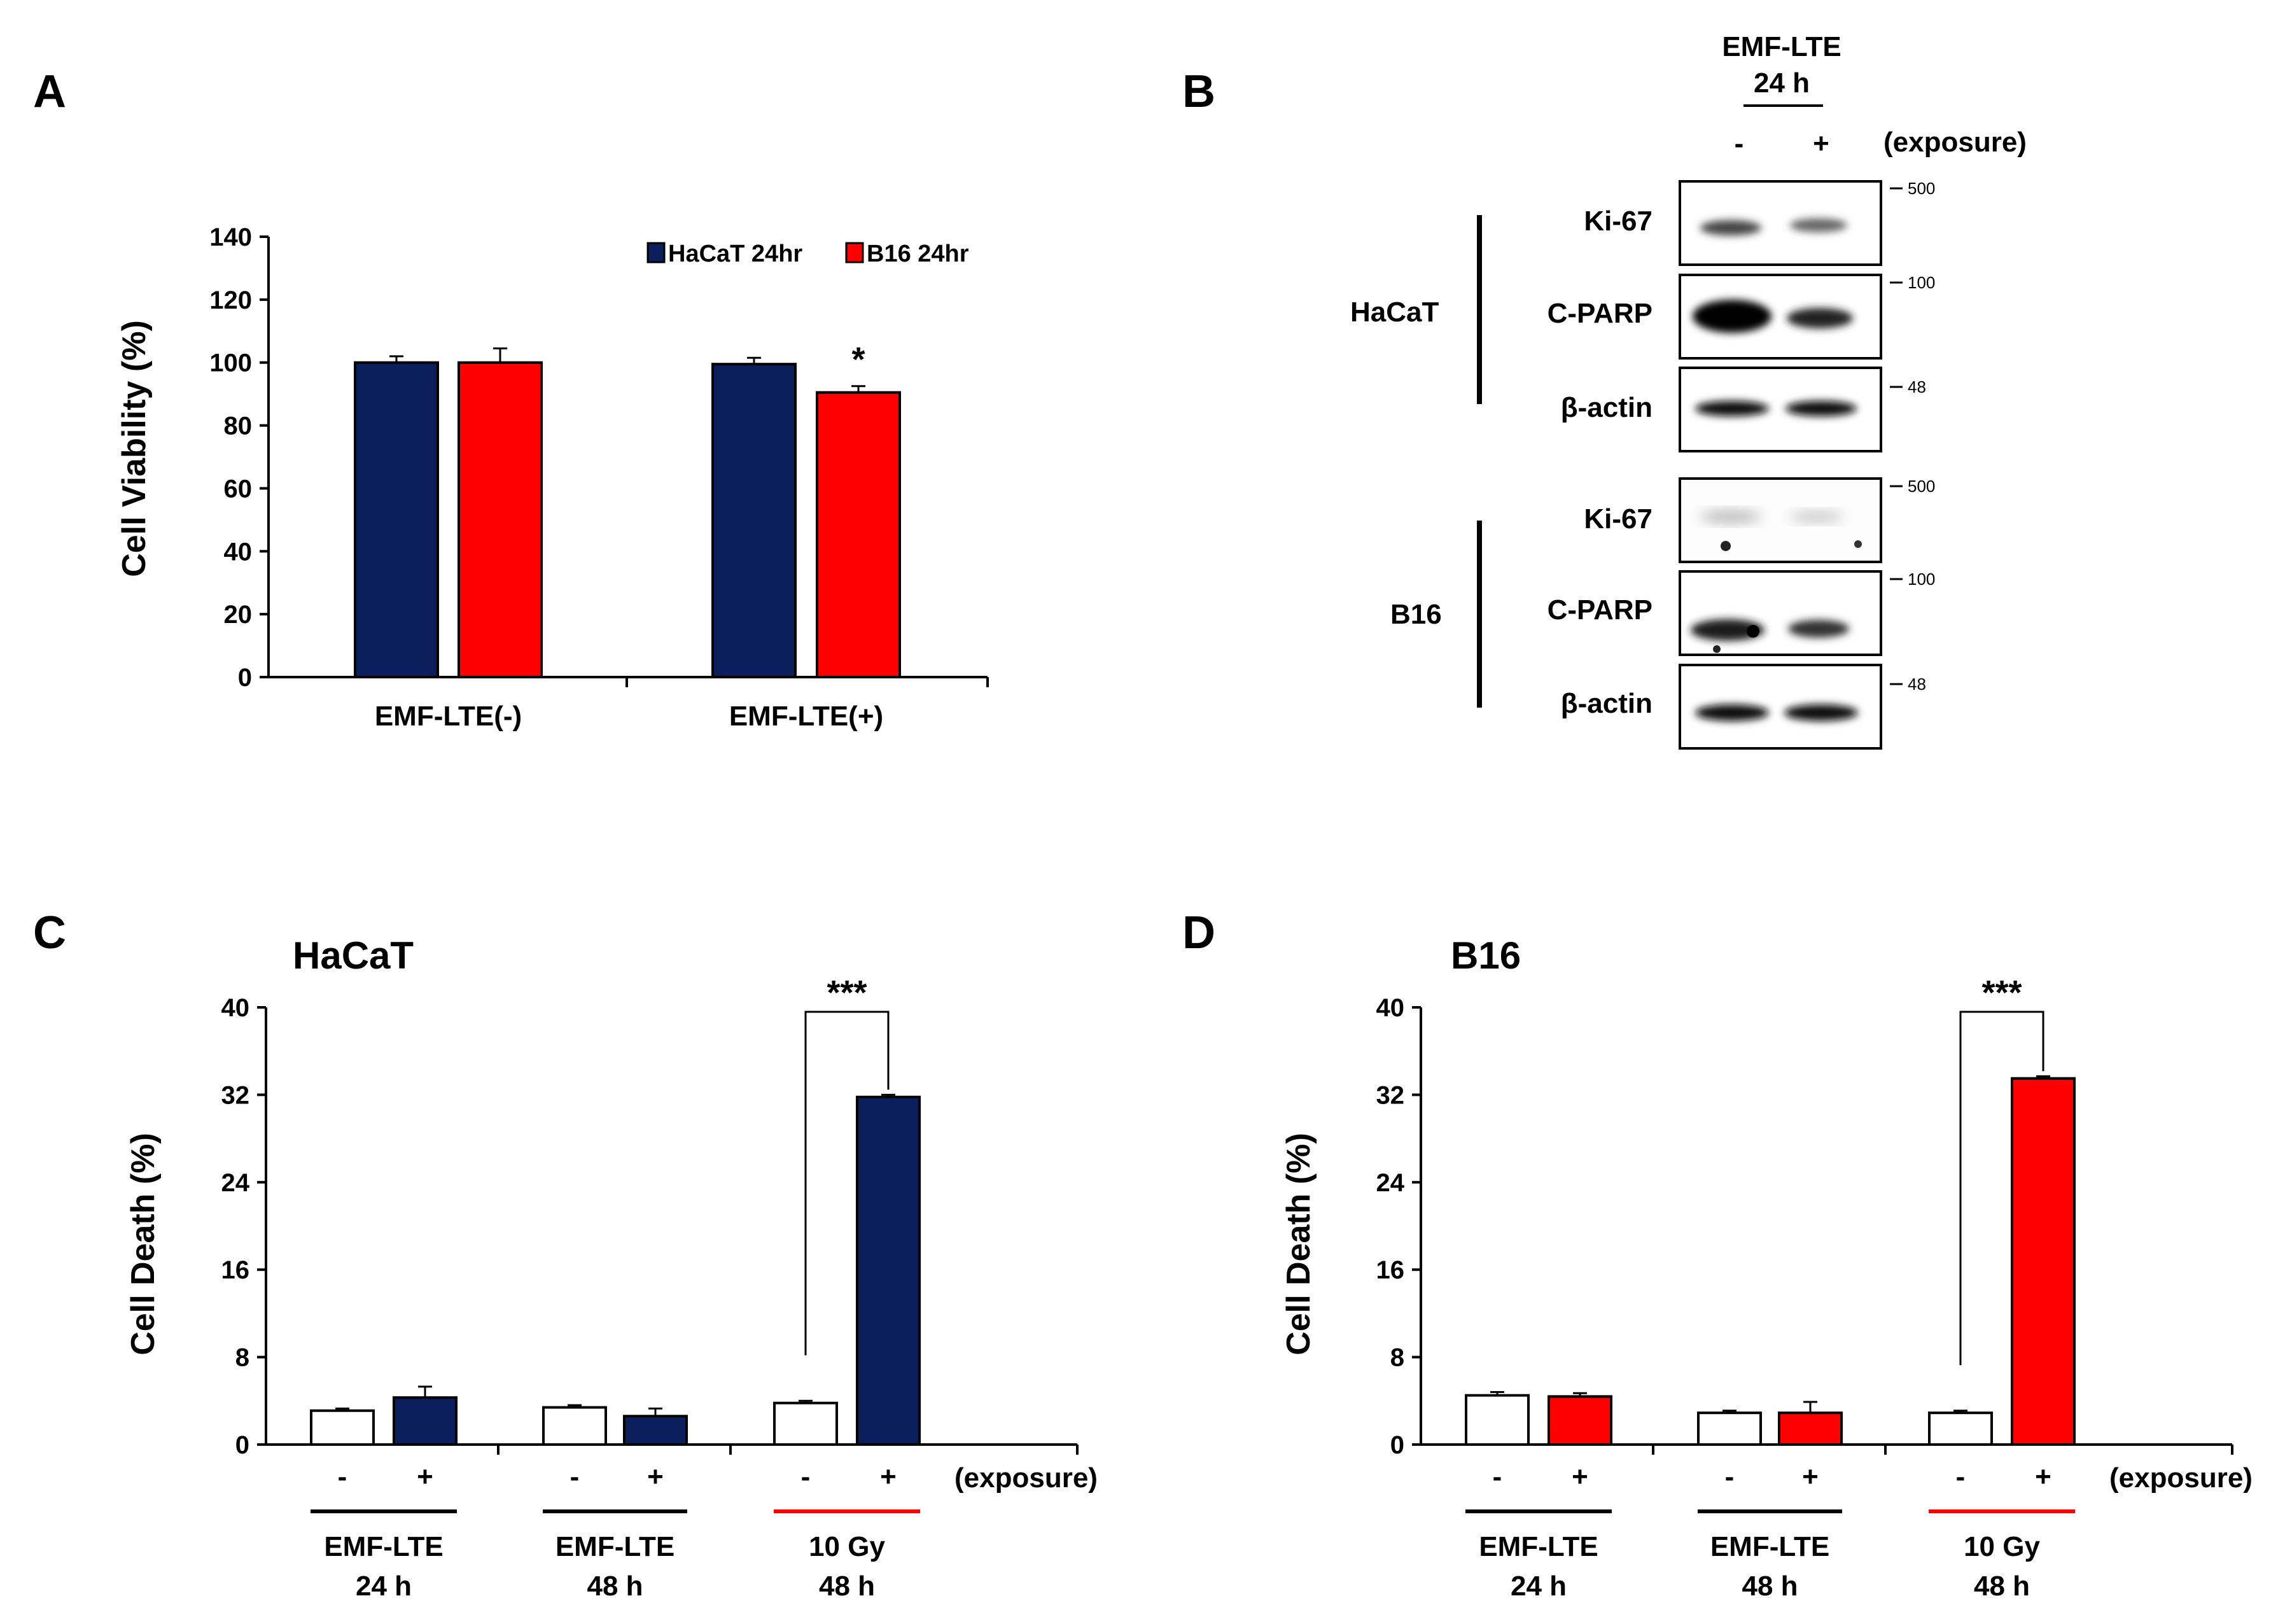 This screenshot has height=1624, width=2271. I want to click on wb-cellline-haca: HaCaT, so click(1395, 312).